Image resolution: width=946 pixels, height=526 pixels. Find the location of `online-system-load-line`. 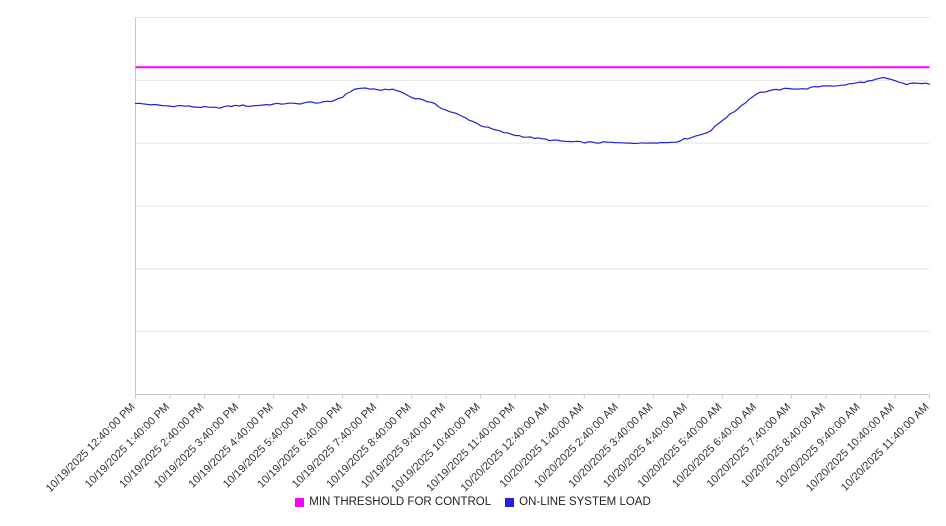

online-system-load-line is located at coordinates (532, 110).